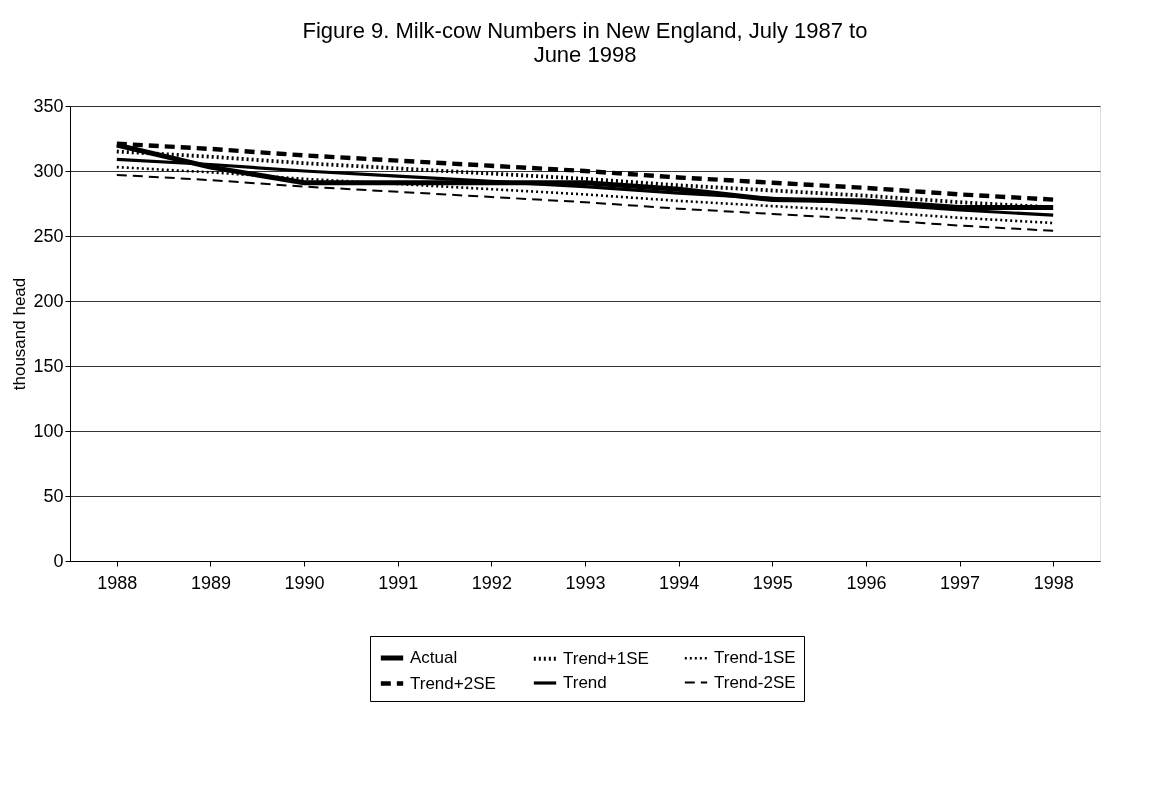 The image size is (1168, 797). Describe the element at coordinates (866, 582) in the screenshot. I see `x-tick-label: 1996` at that location.